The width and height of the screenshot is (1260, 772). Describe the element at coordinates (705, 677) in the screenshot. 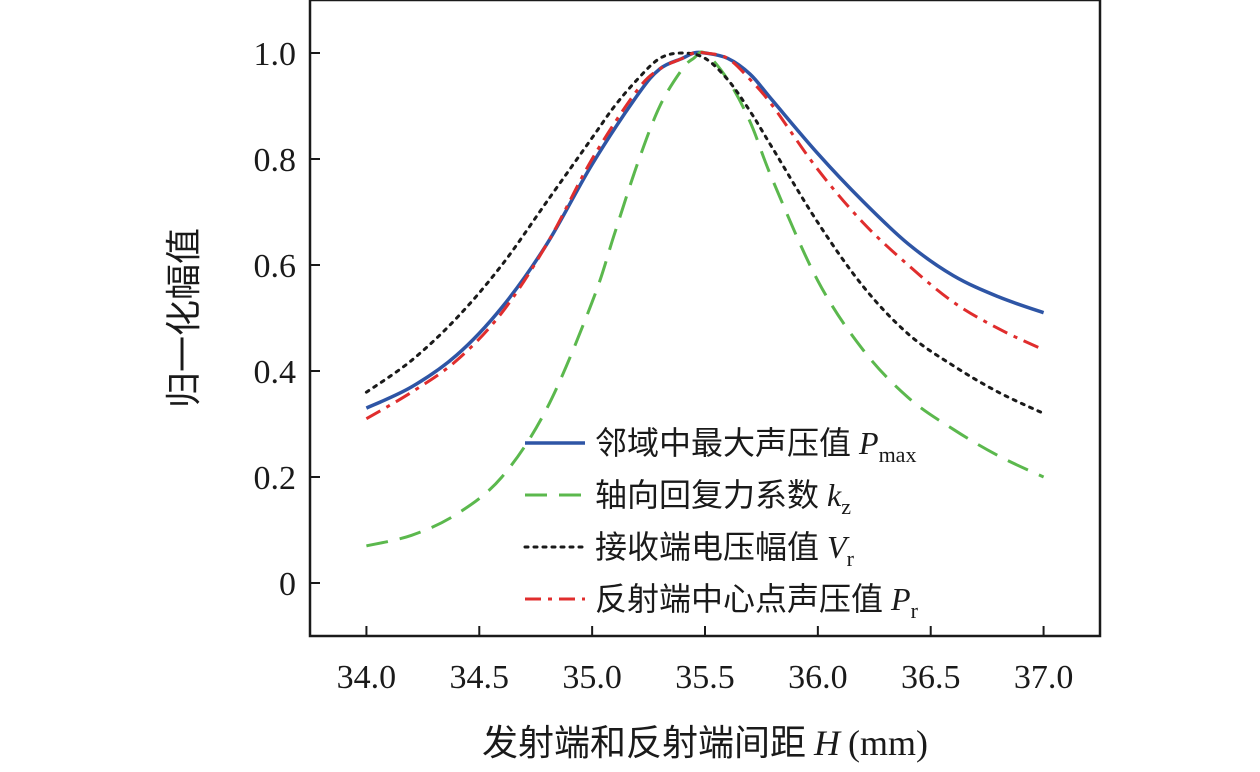

I see `x-tick-label: 35.5` at that location.